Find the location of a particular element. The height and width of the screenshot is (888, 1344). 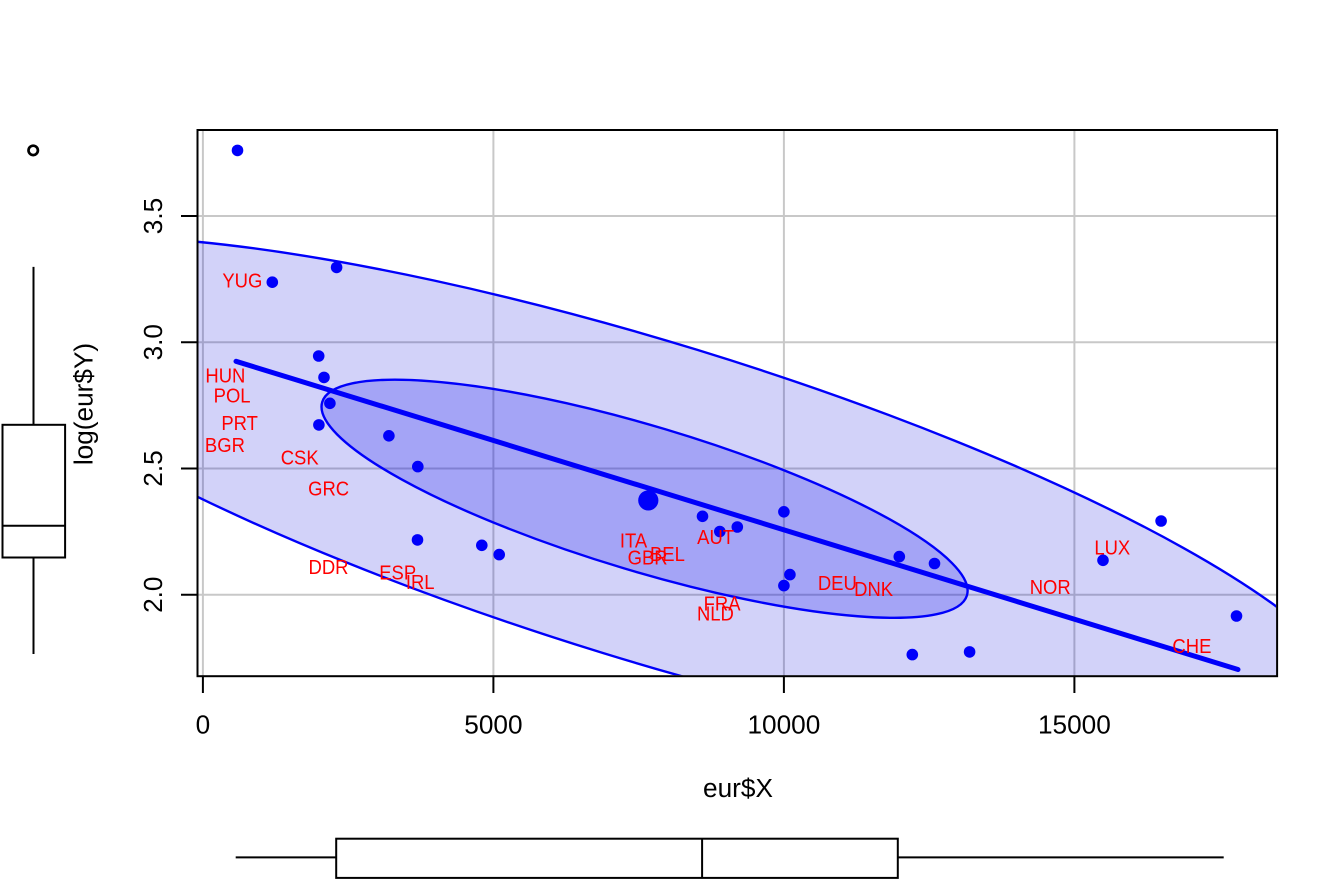

svg-text: NOR is located at coordinates (1050, 587).